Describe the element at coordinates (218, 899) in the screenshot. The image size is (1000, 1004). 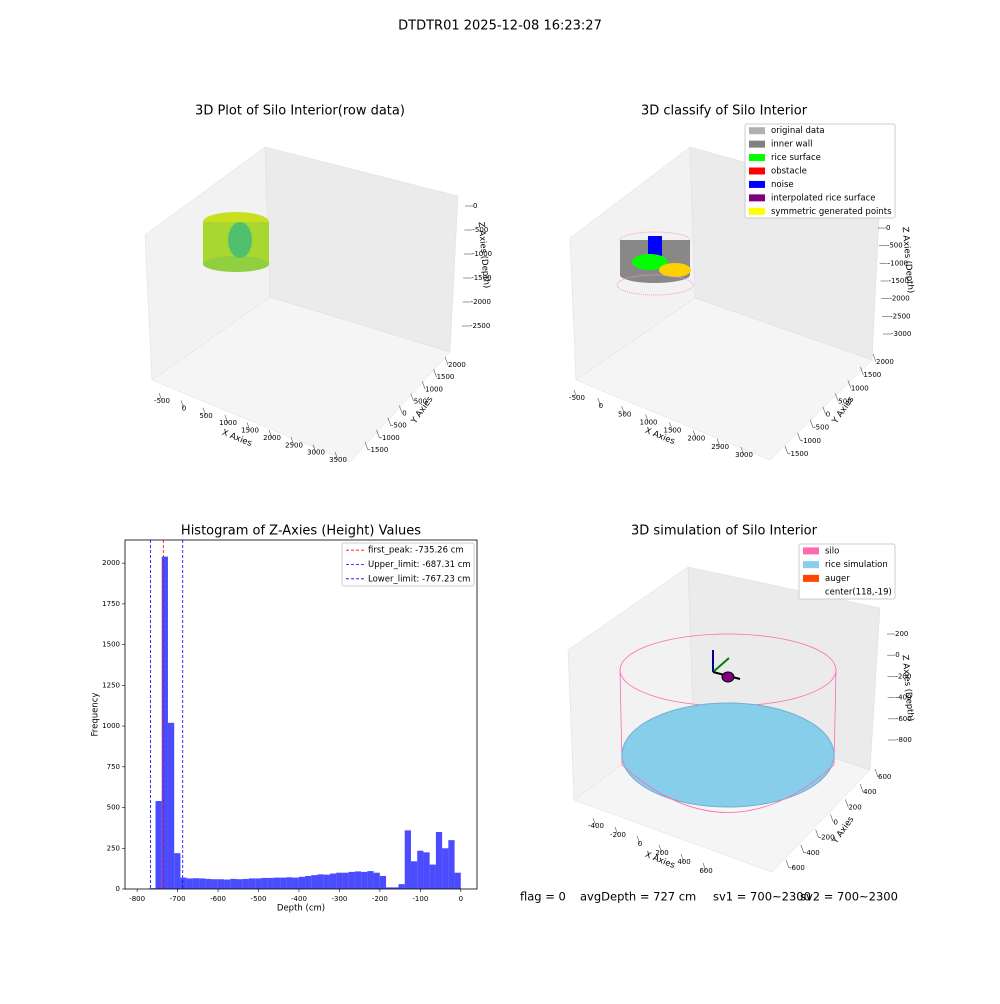
I see `x-tick-label: -600` at that location.